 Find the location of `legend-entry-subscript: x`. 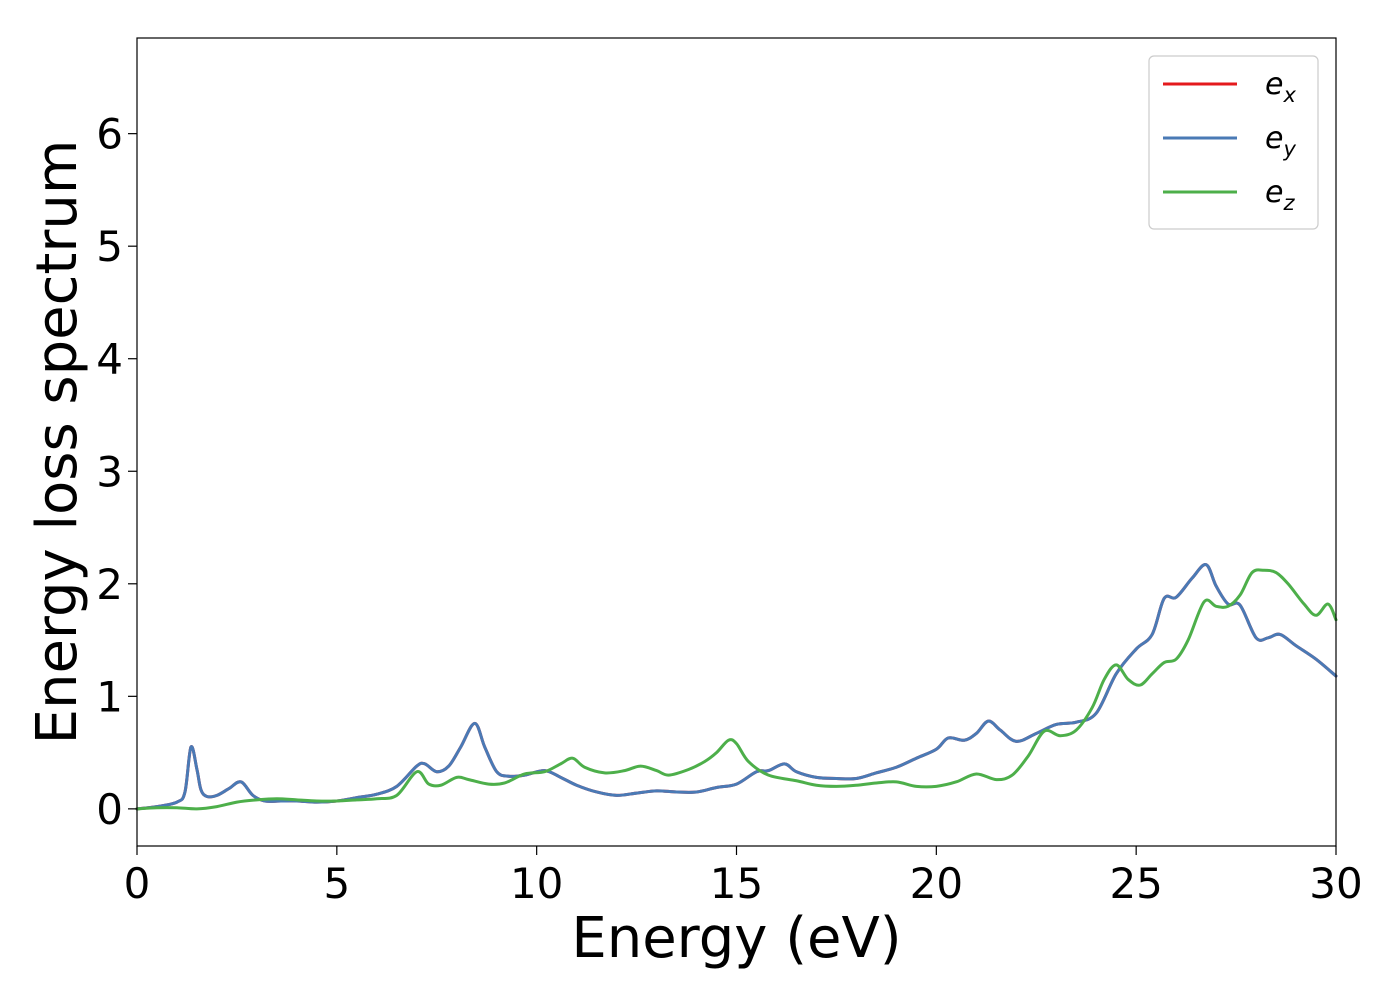

legend-entry-subscript: x is located at coordinates (1289, 95).